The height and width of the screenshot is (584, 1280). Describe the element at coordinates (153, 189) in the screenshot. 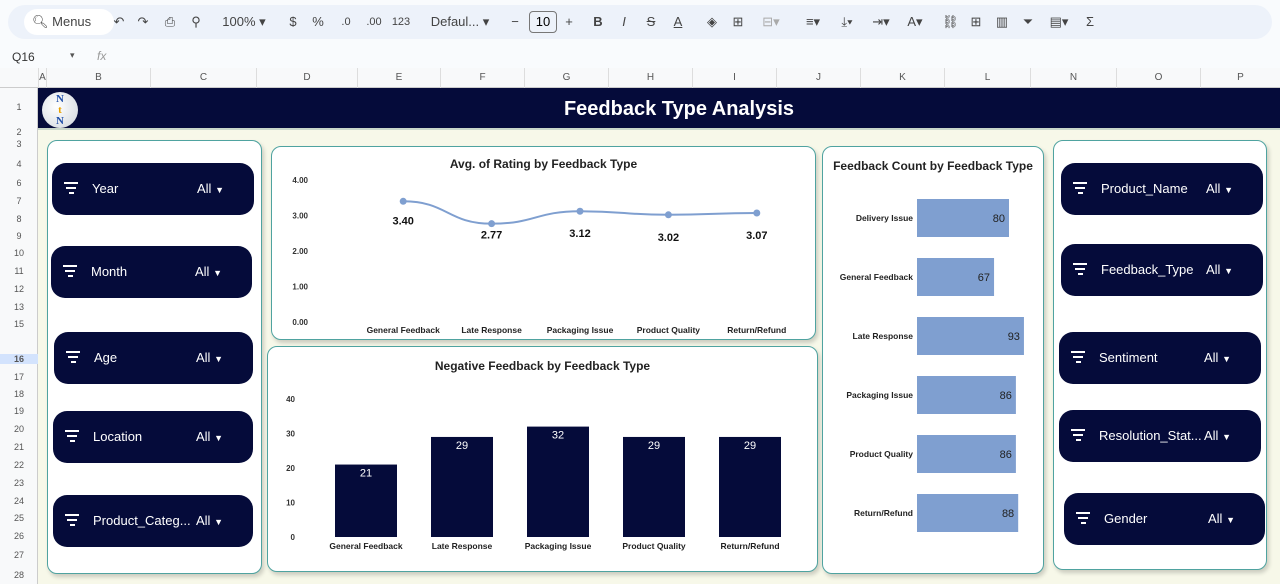

I see `slicer-year: Year All ▼` at that location.